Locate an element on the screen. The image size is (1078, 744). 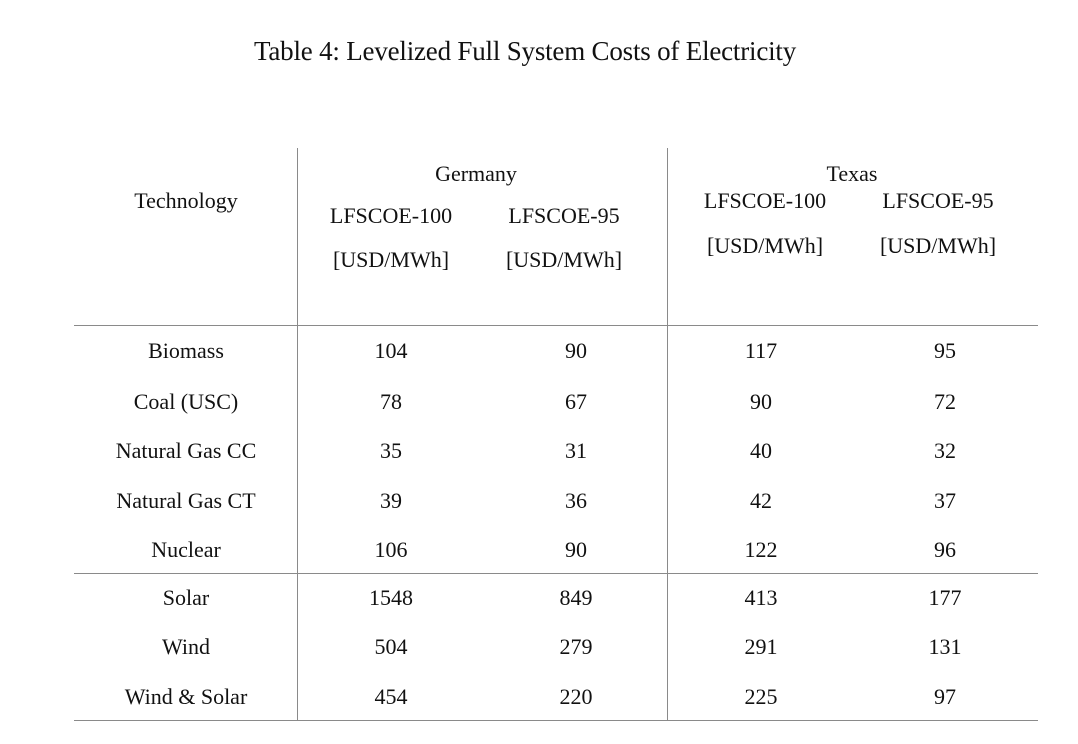
row-6-technology: Solar is located at coordinates (186, 597).